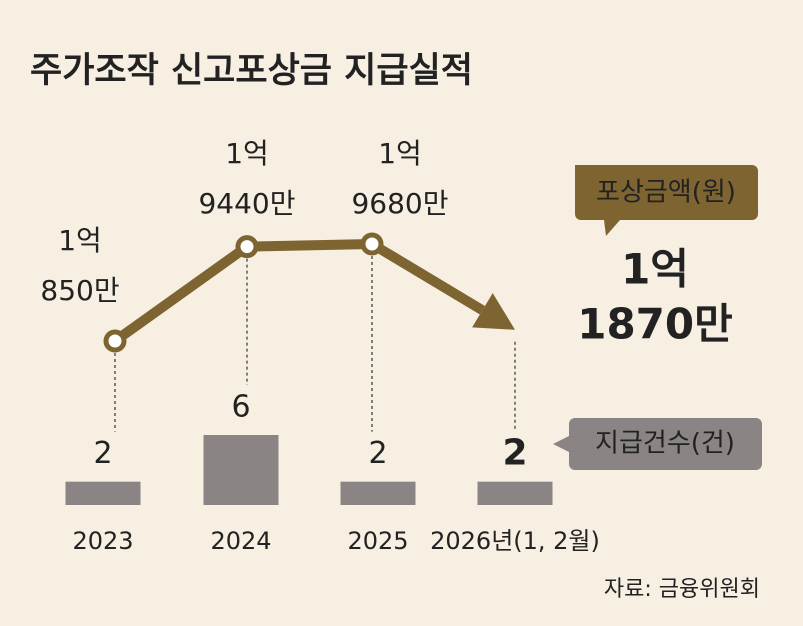 Image resolution: width=803 pixels, height=626 pixels. I want to click on chart-title: 주가조작 신고포상금 지급실적, so click(251, 71).